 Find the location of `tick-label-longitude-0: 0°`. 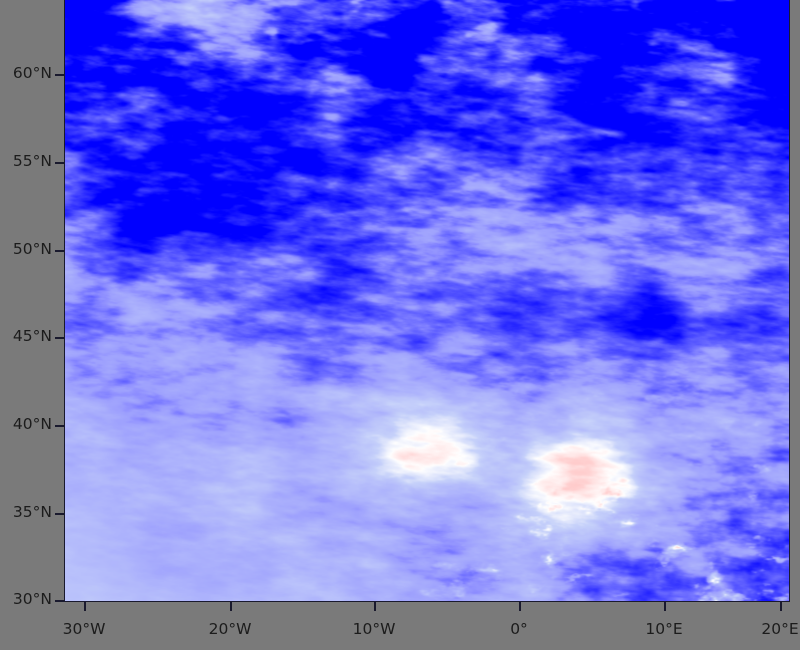

tick-label-longitude-0: 0° is located at coordinates (519, 629).